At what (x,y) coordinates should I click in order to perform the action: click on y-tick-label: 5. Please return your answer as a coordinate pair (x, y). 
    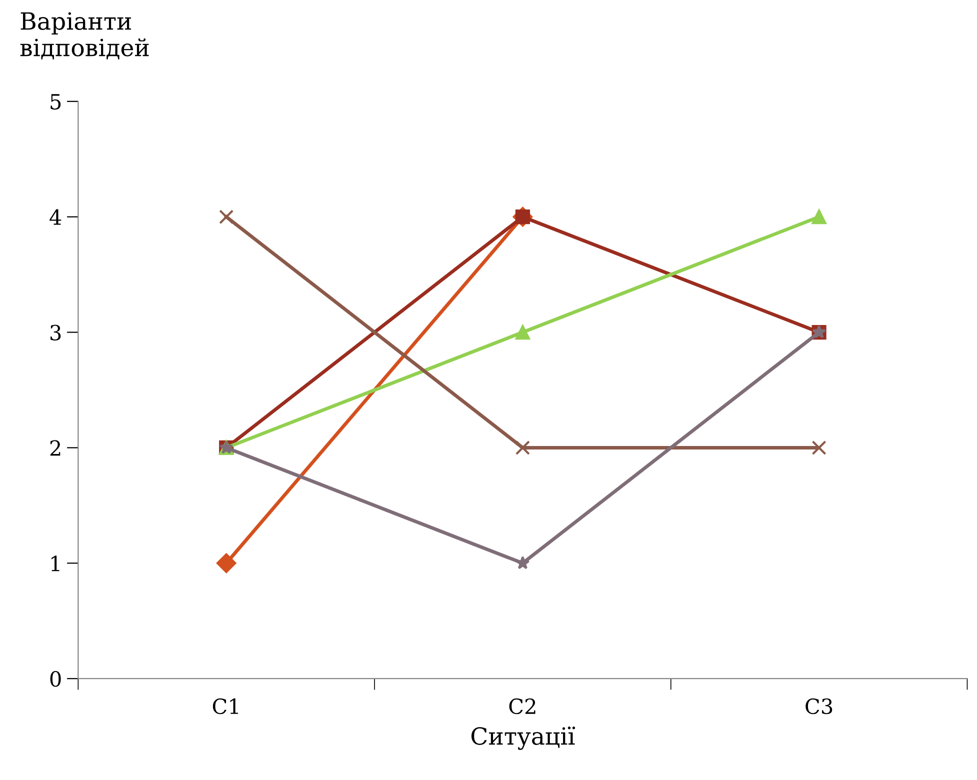
    Looking at the image, I should click on (55, 102).